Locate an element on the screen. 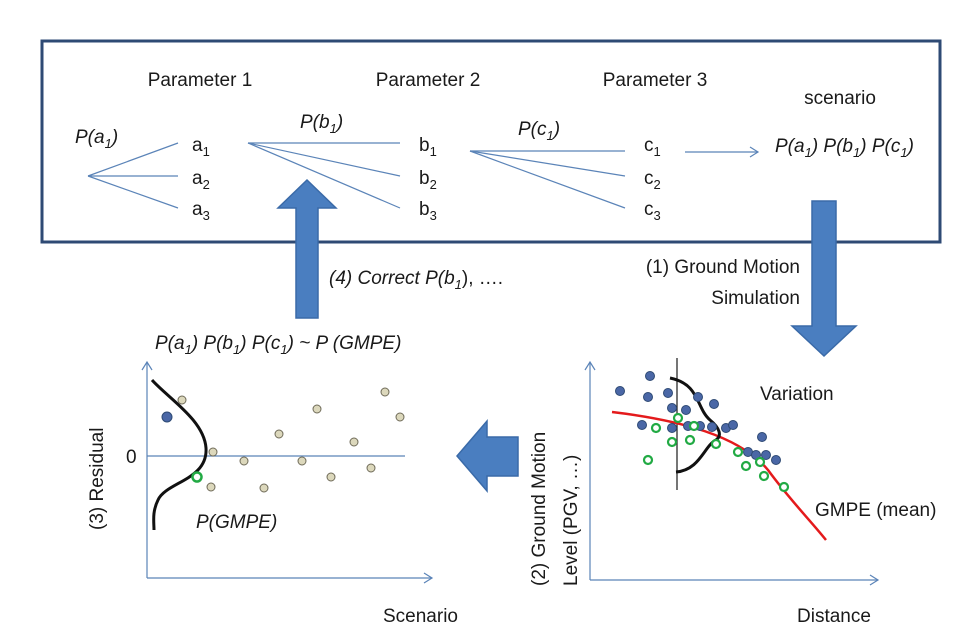 This screenshot has width=958, height=628. parameter-1-label: Parameter 1 is located at coordinates (200, 80).